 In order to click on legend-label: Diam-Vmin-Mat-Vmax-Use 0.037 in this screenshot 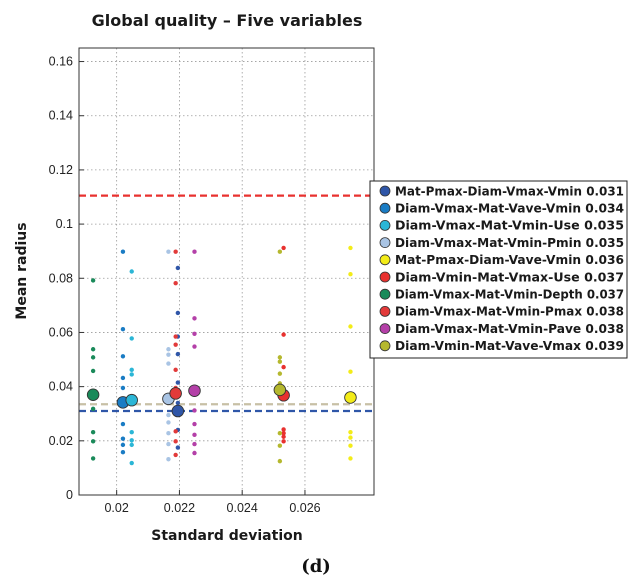, I will do `click(509, 277)`.